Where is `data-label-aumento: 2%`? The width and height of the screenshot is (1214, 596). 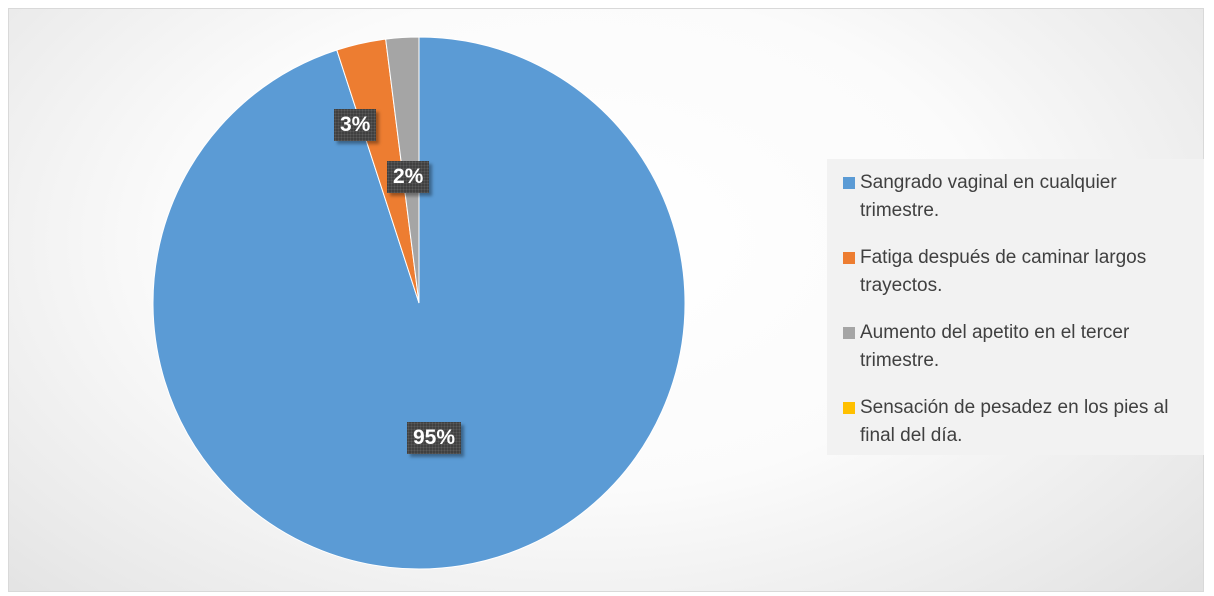 data-label-aumento: 2% is located at coordinates (408, 177).